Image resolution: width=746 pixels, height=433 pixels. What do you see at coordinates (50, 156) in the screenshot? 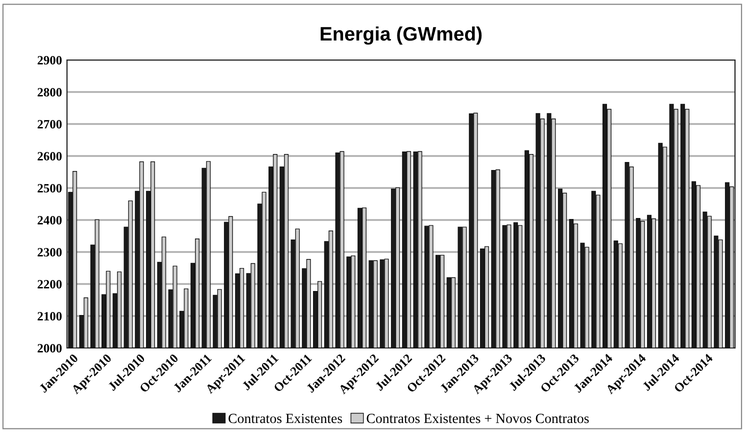
I see `y-tick-label: 2600` at bounding box center [50, 156].